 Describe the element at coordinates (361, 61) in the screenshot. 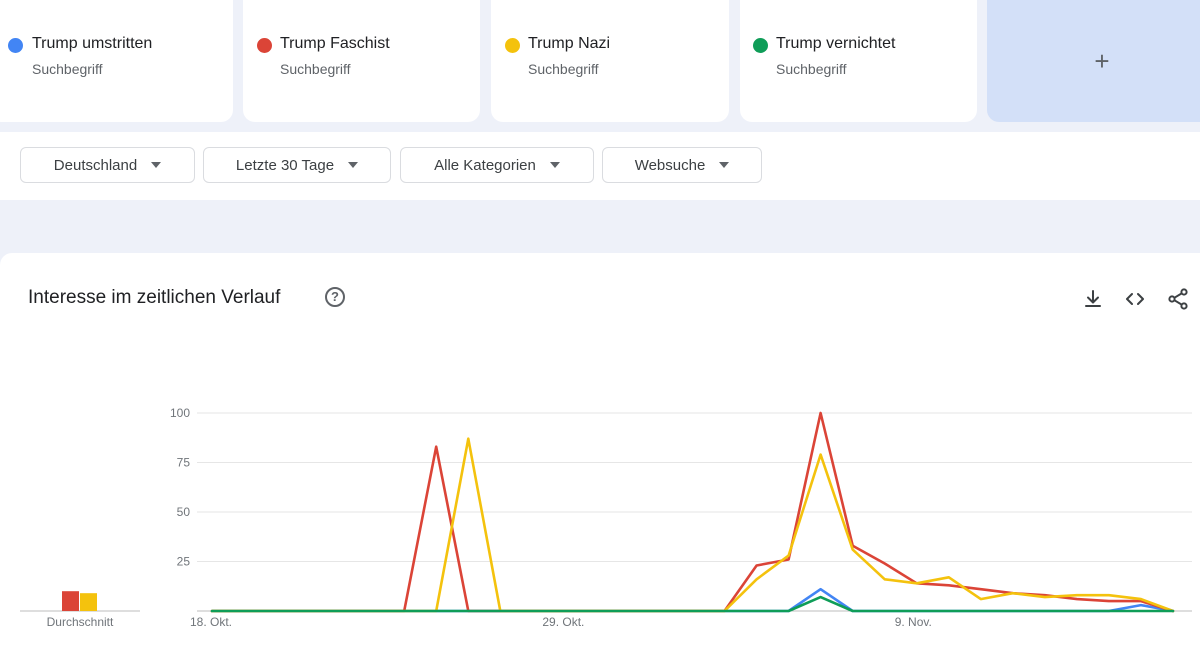

I see `term-card-2: Trump Faschist Suchbegriff` at that location.